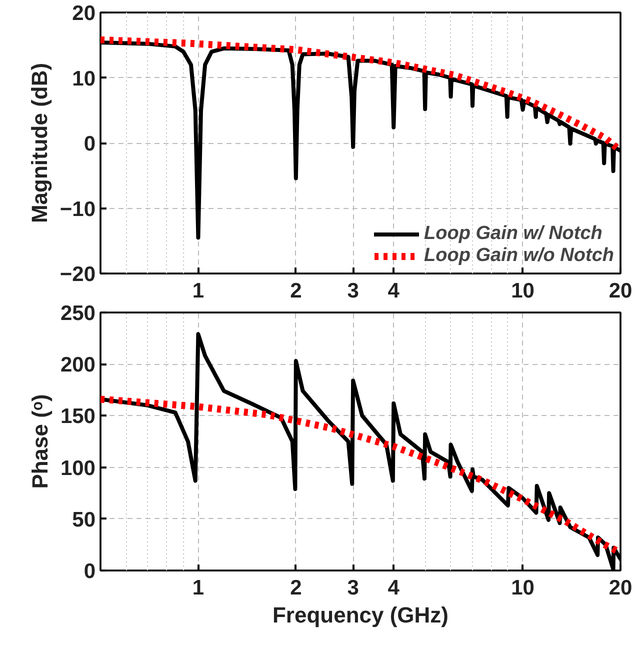 The width and height of the screenshot is (634, 665). What do you see at coordinates (78, 274) in the screenshot?
I see `y-tick-label: −20` at bounding box center [78, 274].